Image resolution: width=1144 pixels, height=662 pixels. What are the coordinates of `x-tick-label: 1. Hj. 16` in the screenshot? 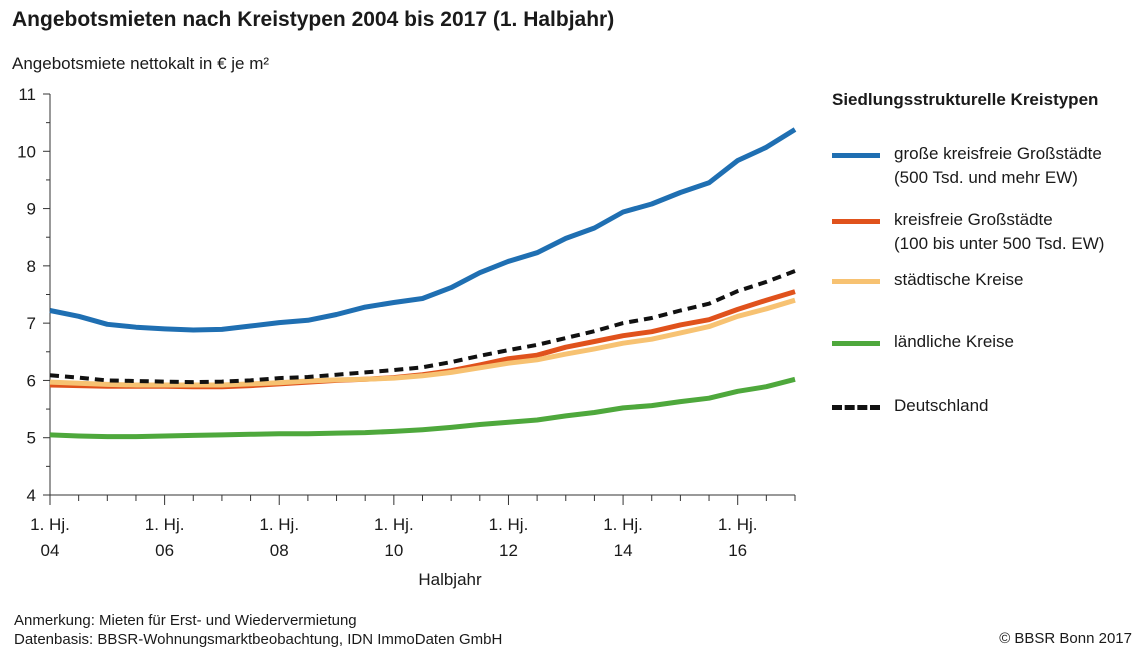 It's located at (738, 537).